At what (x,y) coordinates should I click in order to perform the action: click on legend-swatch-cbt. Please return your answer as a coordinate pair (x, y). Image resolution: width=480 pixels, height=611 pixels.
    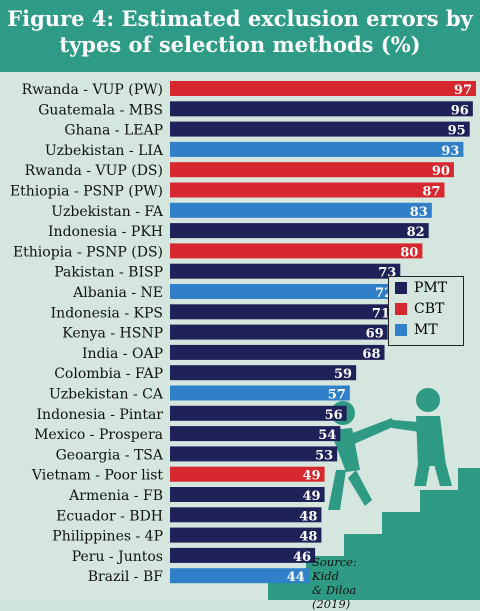
    Looking at the image, I should click on (401, 308).